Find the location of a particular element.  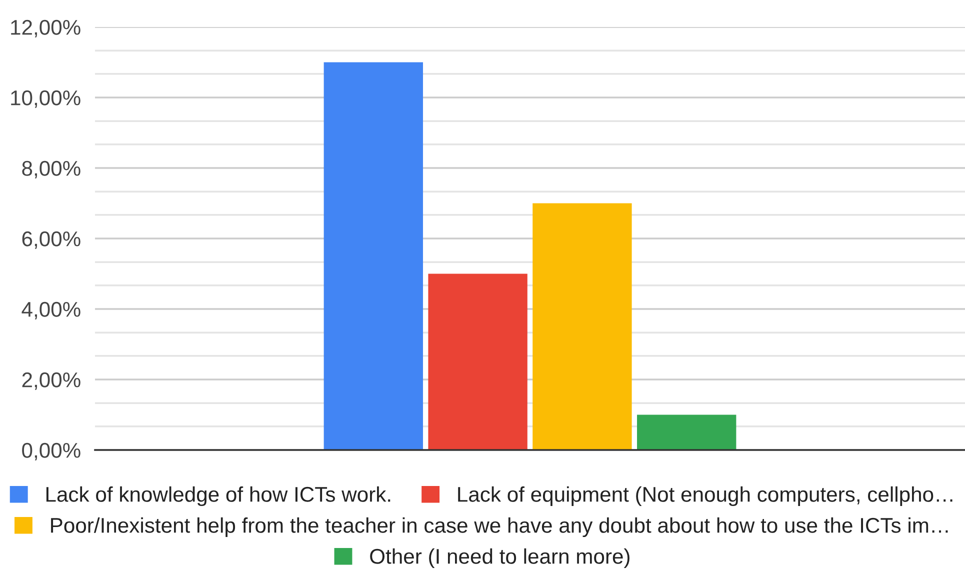

legend-label: Other (I need to learn more) is located at coordinates (500, 558).